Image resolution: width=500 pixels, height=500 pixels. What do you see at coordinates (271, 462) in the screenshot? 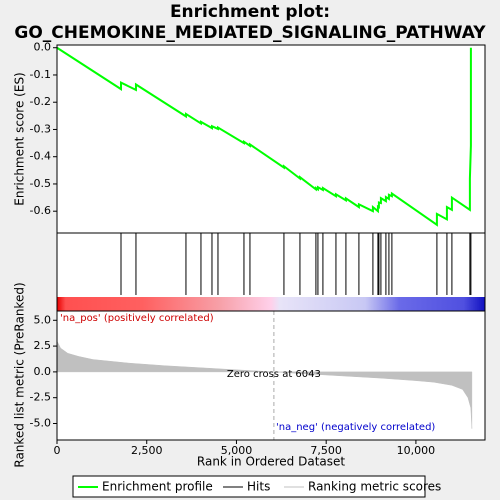
I see `x-axis-label: Rank in Ordered Dataset` at bounding box center [271, 462].